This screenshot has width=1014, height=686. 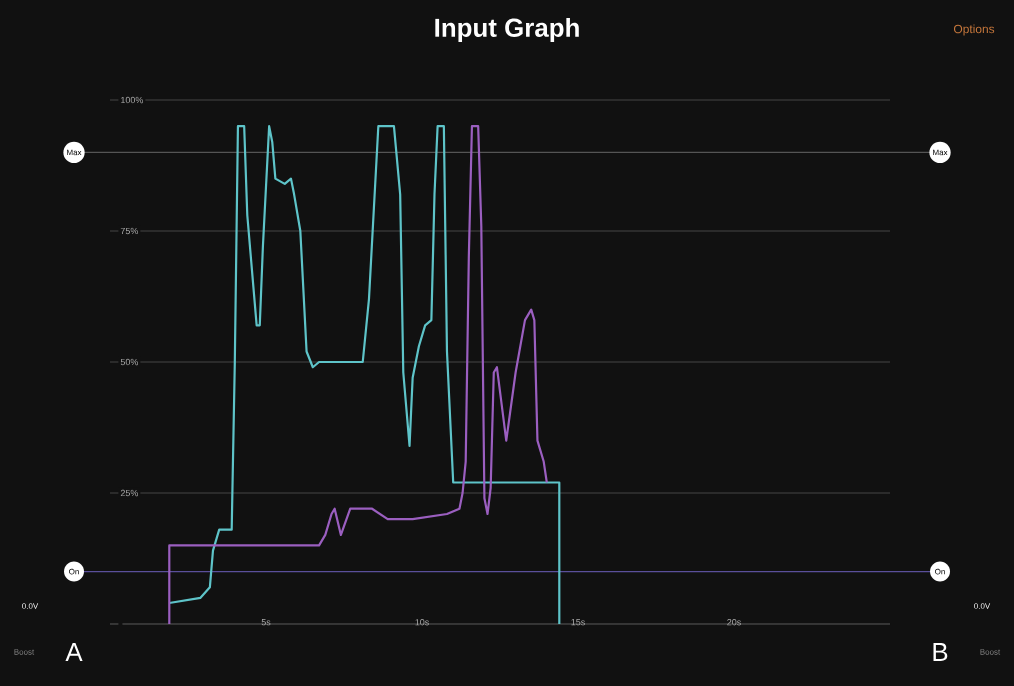 I want to click on chart-title: Input Graph, so click(x=507, y=30).